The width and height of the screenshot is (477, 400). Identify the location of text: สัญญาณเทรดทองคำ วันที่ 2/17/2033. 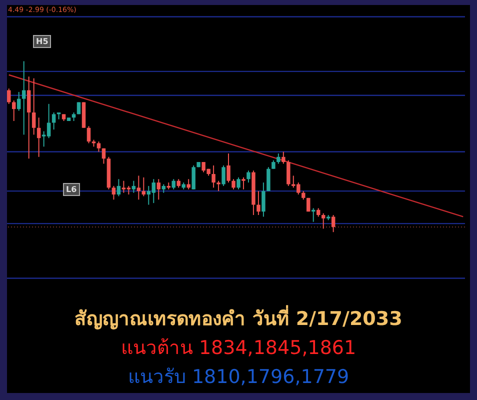
(239, 318).